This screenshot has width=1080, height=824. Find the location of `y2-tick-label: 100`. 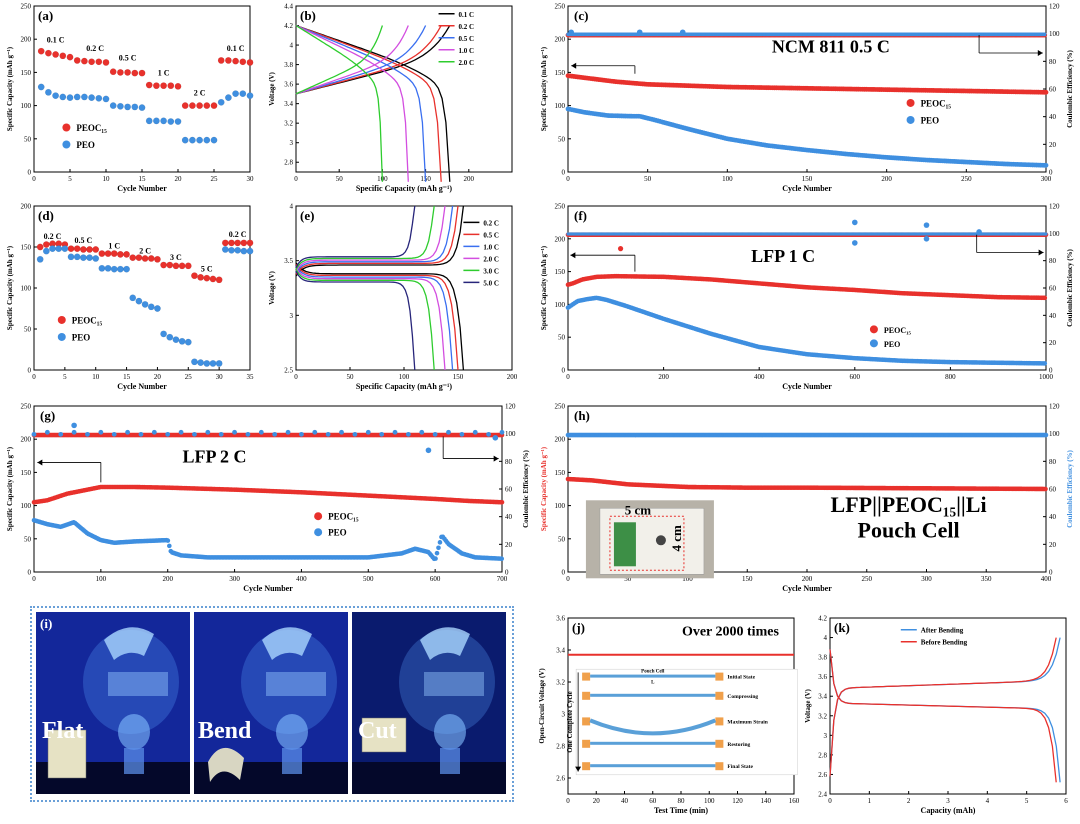

y2-tick-label: 100 is located at coordinates (1054, 434).